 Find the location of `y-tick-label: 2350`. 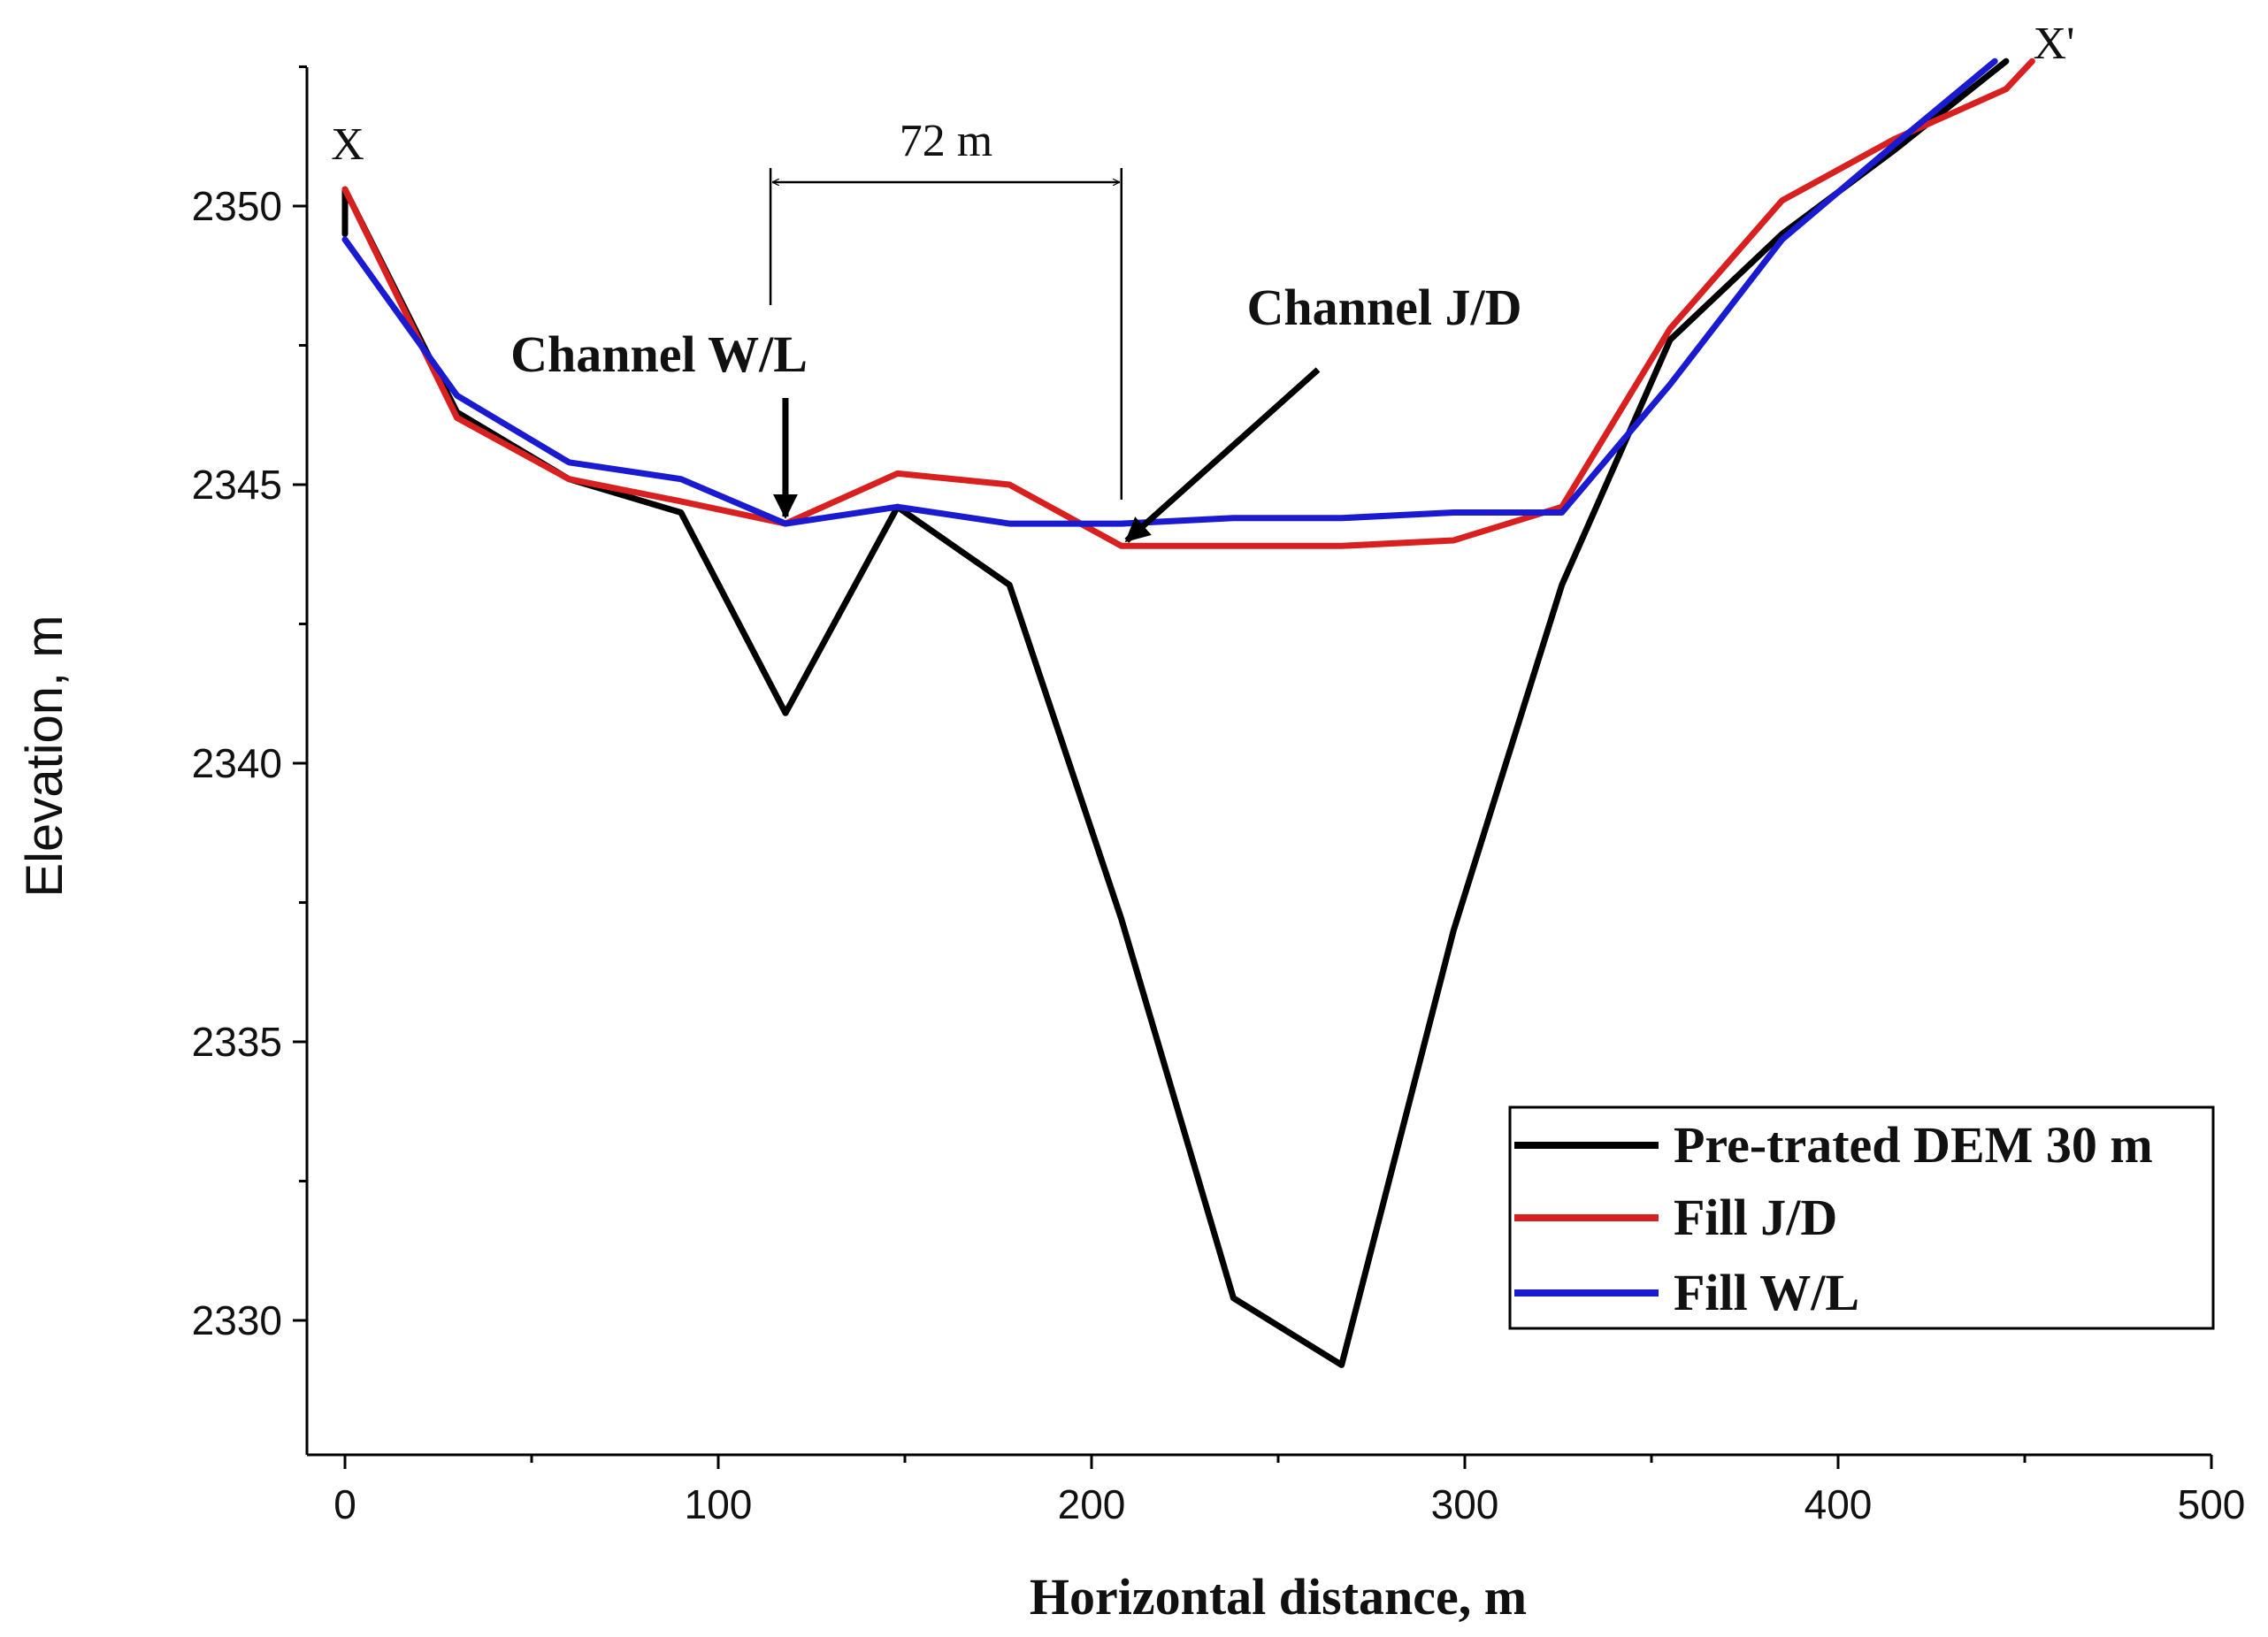

y-tick-label: 2350 is located at coordinates (237, 206).